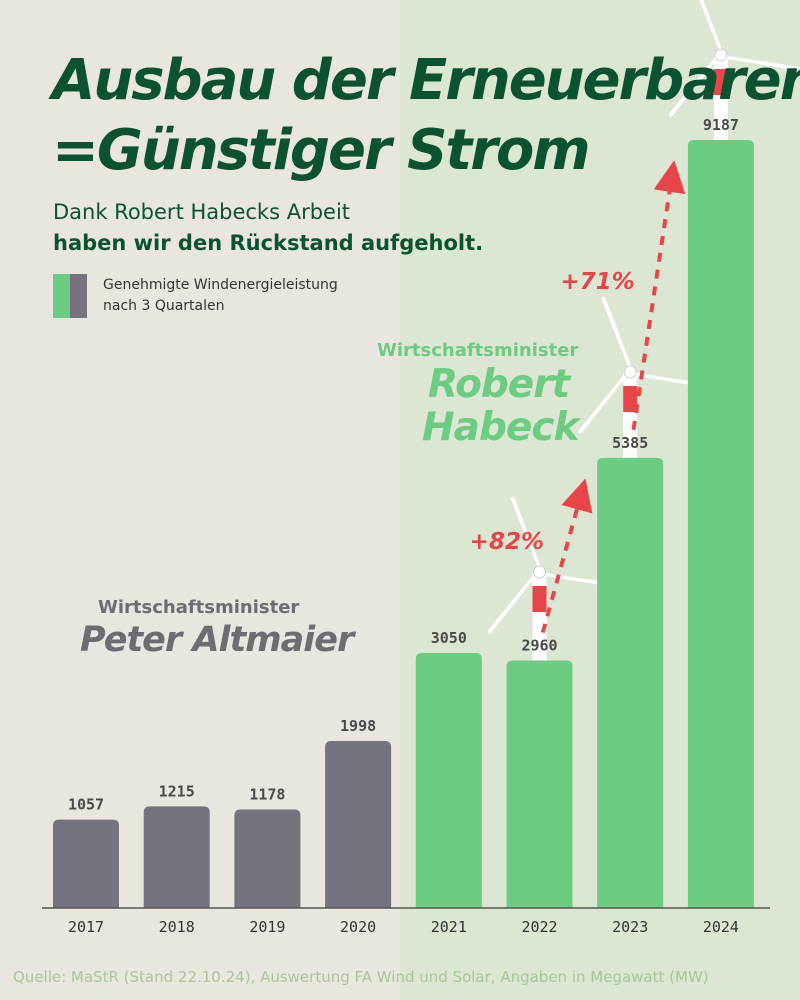 The image size is (800, 1000). I want to click on category-label-2023: 2023, so click(630, 927).